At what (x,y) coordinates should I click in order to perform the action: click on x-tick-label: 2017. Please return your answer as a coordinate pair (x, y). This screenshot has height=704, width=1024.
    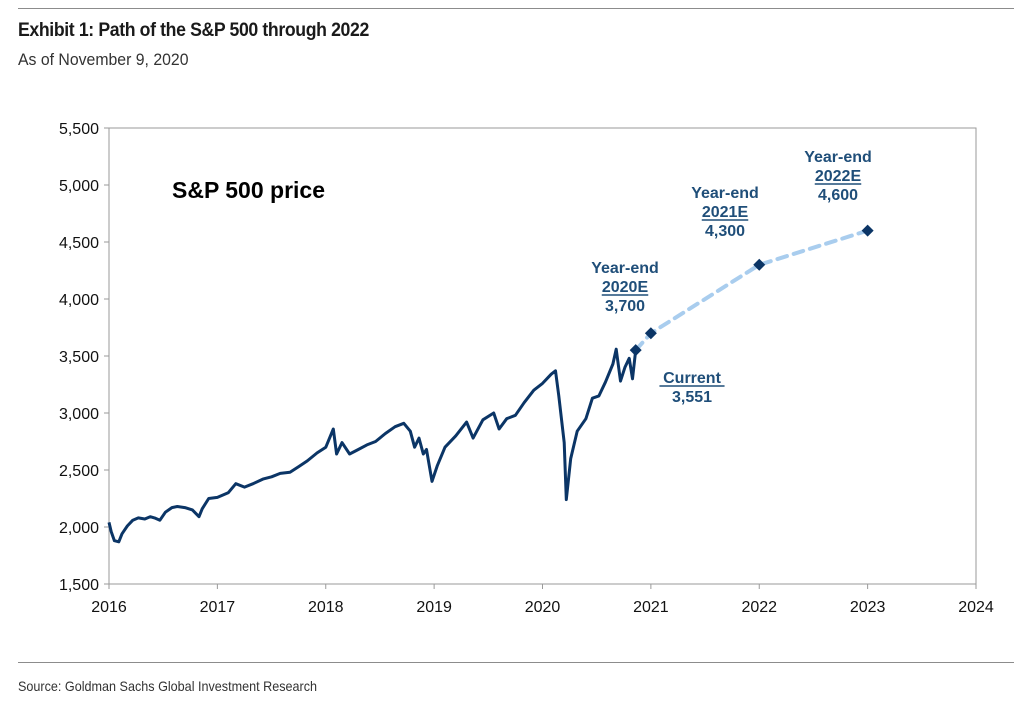
    Looking at the image, I should click on (218, 607).